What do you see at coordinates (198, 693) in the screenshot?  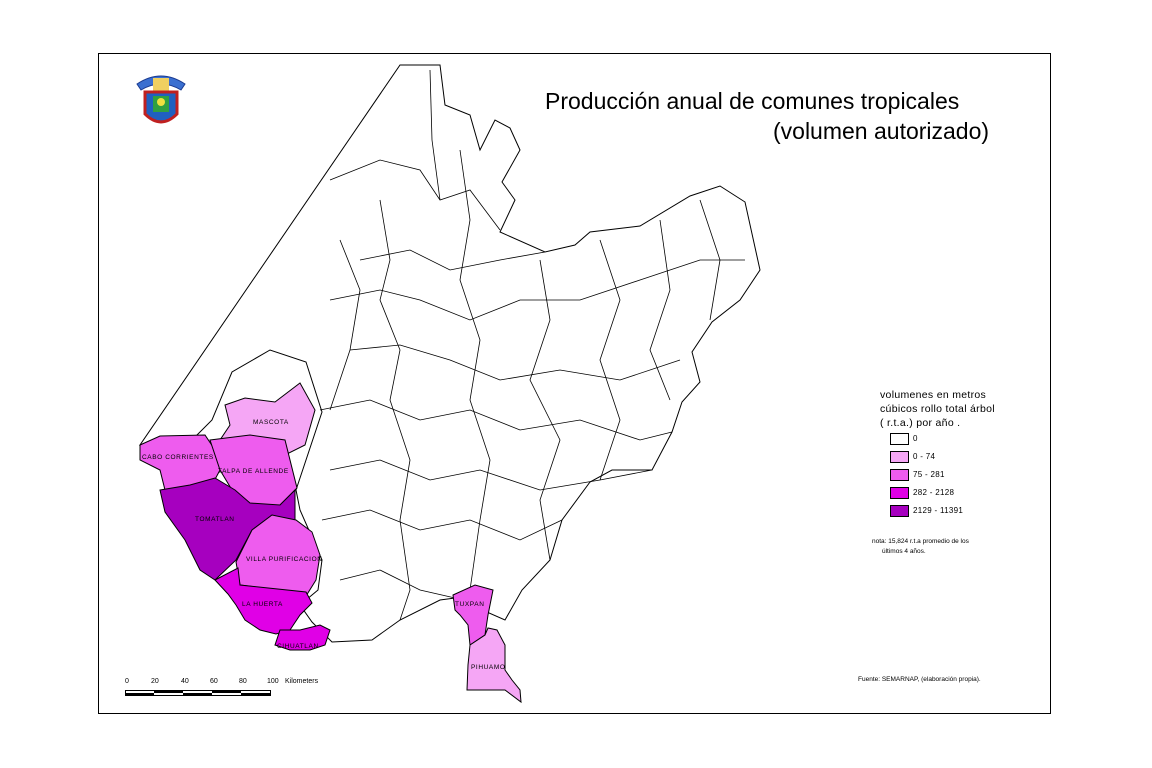 I see `scale-bar-graphic` at bounding box center [198, 693].